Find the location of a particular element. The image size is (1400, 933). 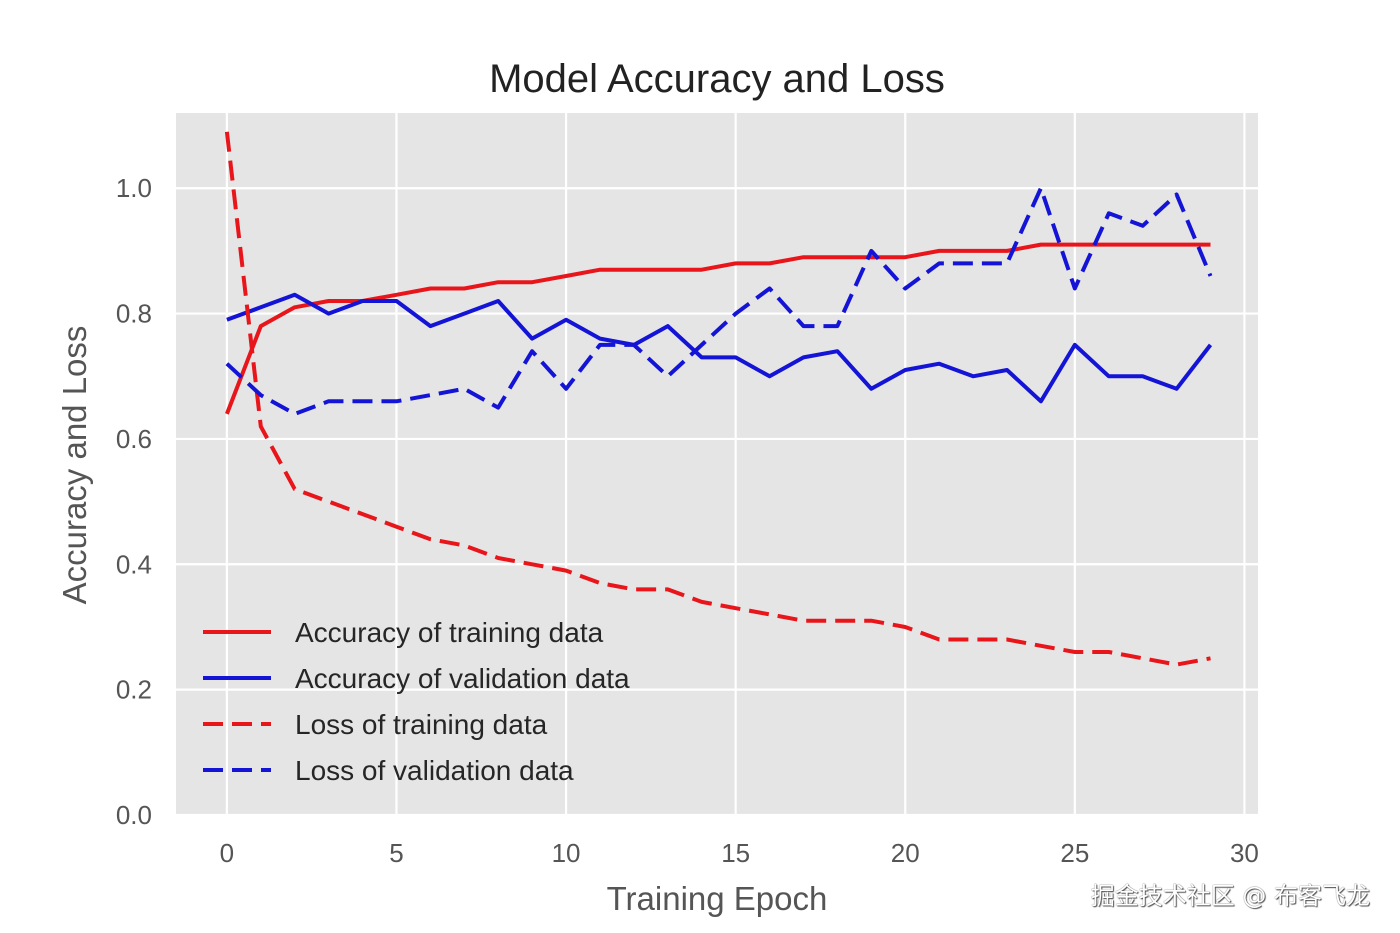

y-axis-label: Accuracy and Loss is located at coordinates (74, 465).